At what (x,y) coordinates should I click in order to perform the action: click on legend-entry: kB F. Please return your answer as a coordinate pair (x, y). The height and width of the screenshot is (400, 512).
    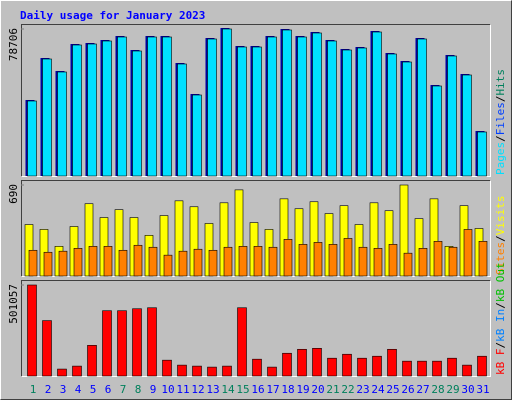
    Looking at the image, I should click on (500, 362).